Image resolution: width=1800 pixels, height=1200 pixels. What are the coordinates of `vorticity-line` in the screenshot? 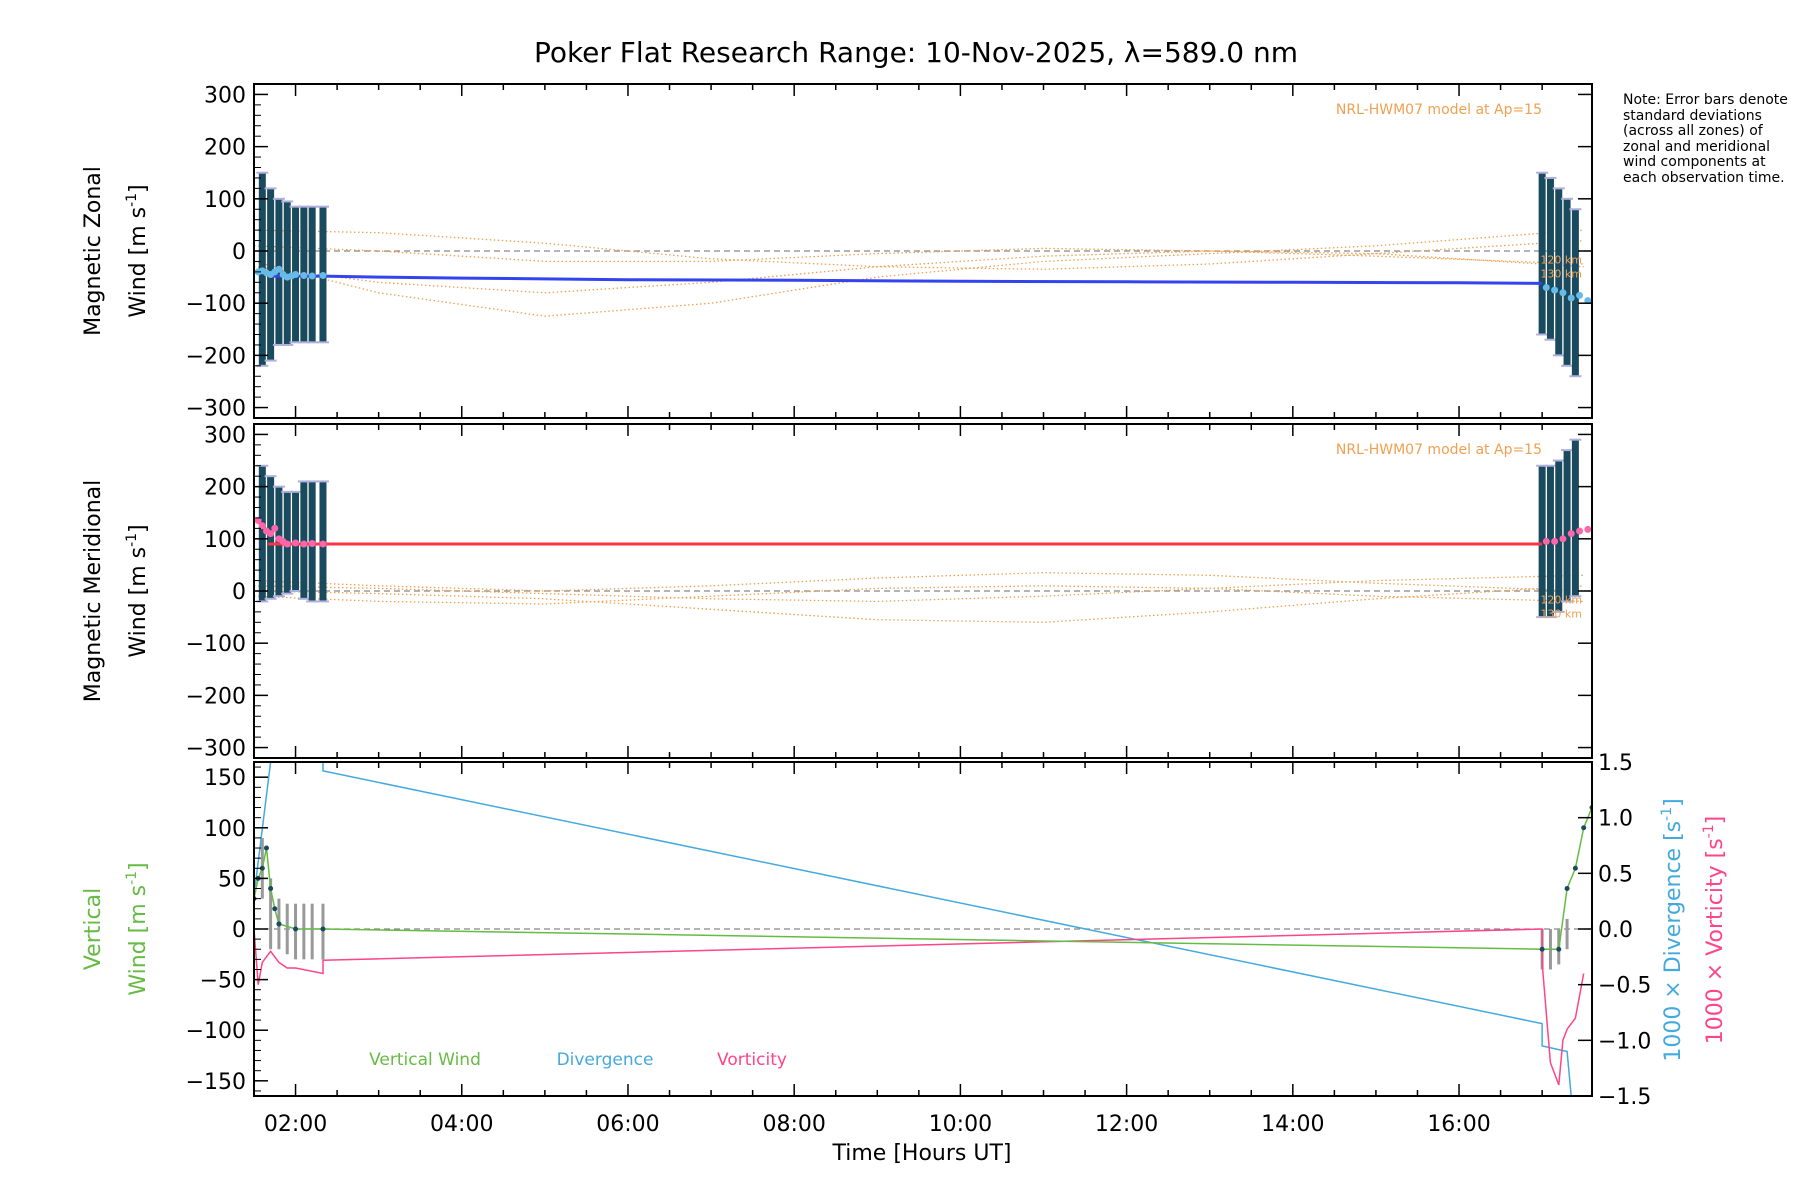 It's located at (919, 1007).